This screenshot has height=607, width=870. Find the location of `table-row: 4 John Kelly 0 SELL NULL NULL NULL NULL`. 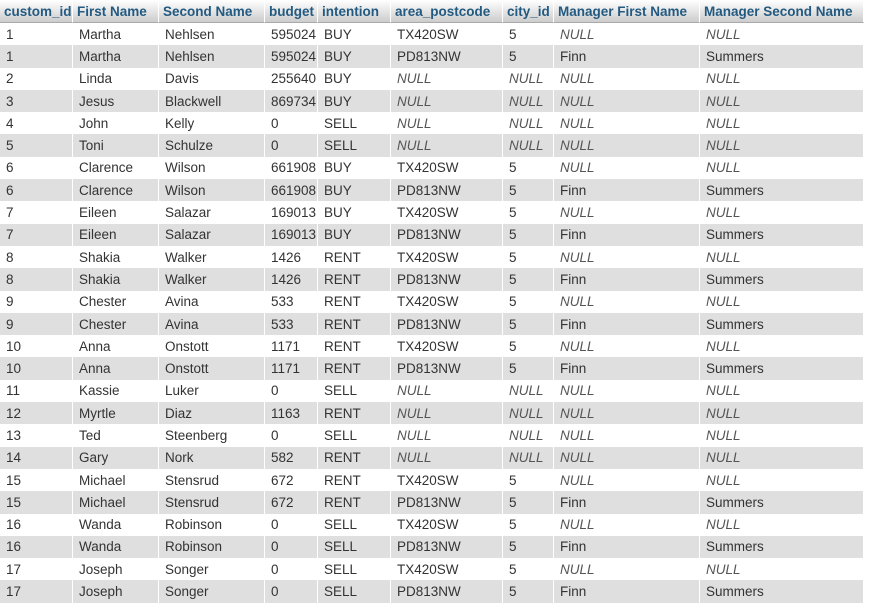

table-row: 4 John Kelly 0 SELL NULL NULL NULL NULL is located at coordinates (432, 123).